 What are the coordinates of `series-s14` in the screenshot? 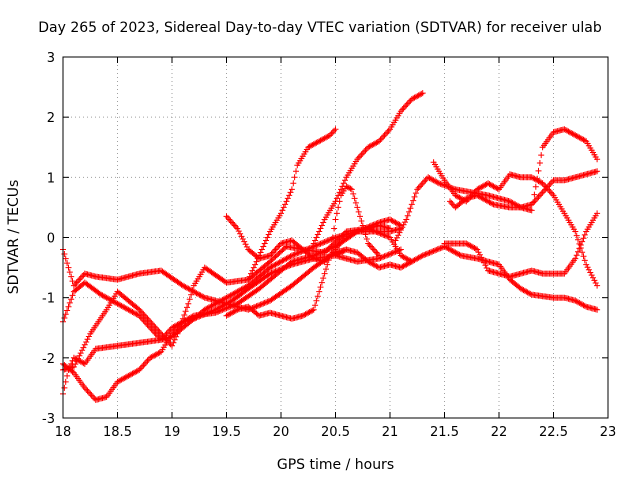 It's located at (524, 170).